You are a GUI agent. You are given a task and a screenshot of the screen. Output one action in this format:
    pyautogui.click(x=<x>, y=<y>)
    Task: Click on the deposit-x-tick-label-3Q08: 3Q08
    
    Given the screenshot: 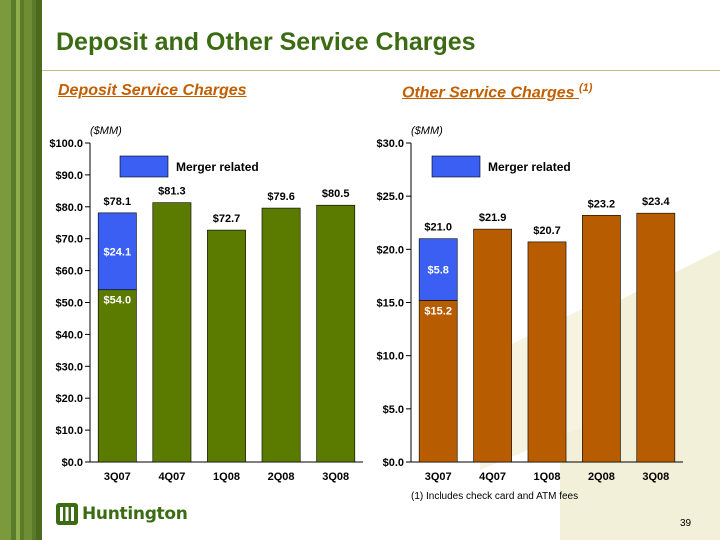 What is the action you would take?
    pyautogui.click(x=335, y=477)
    